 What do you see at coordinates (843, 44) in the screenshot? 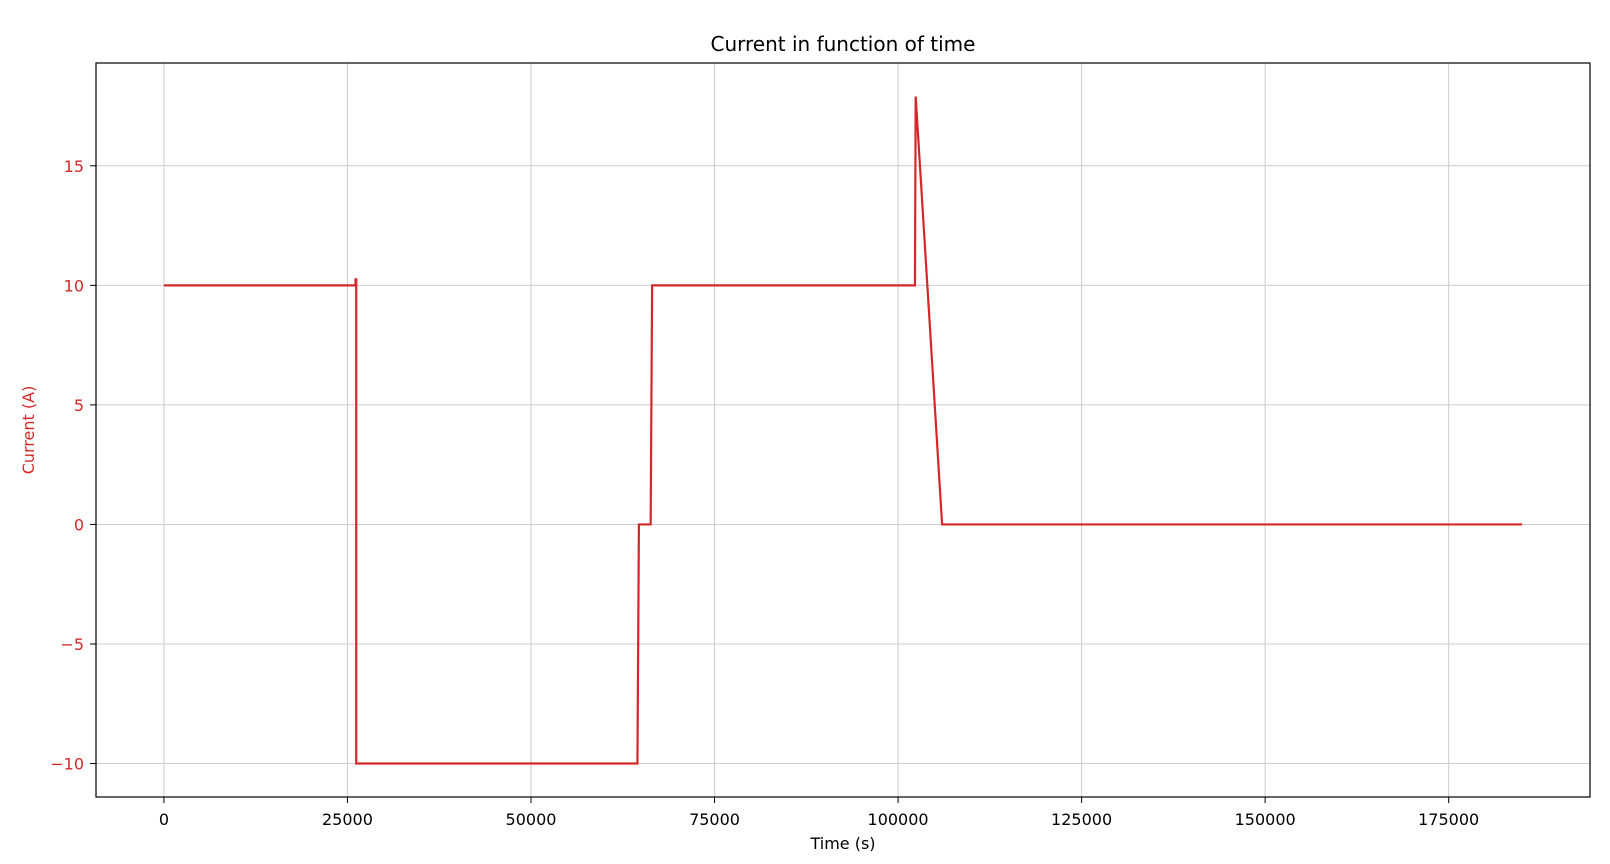
I see `chart-title: Current in function of time` at bounding box center [843, 44].